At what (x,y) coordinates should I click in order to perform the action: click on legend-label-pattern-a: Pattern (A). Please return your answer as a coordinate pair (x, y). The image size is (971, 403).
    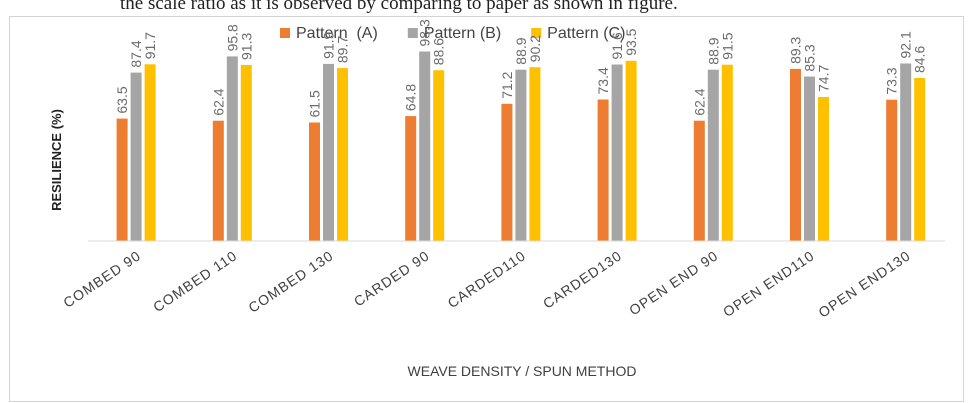
    Looking at the image, I should click on (337, 33).